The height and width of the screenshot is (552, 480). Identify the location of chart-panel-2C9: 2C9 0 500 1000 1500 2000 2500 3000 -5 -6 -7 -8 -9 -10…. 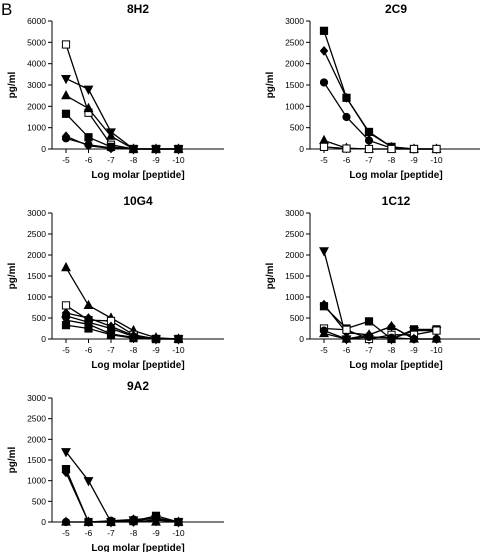
(372, 91).